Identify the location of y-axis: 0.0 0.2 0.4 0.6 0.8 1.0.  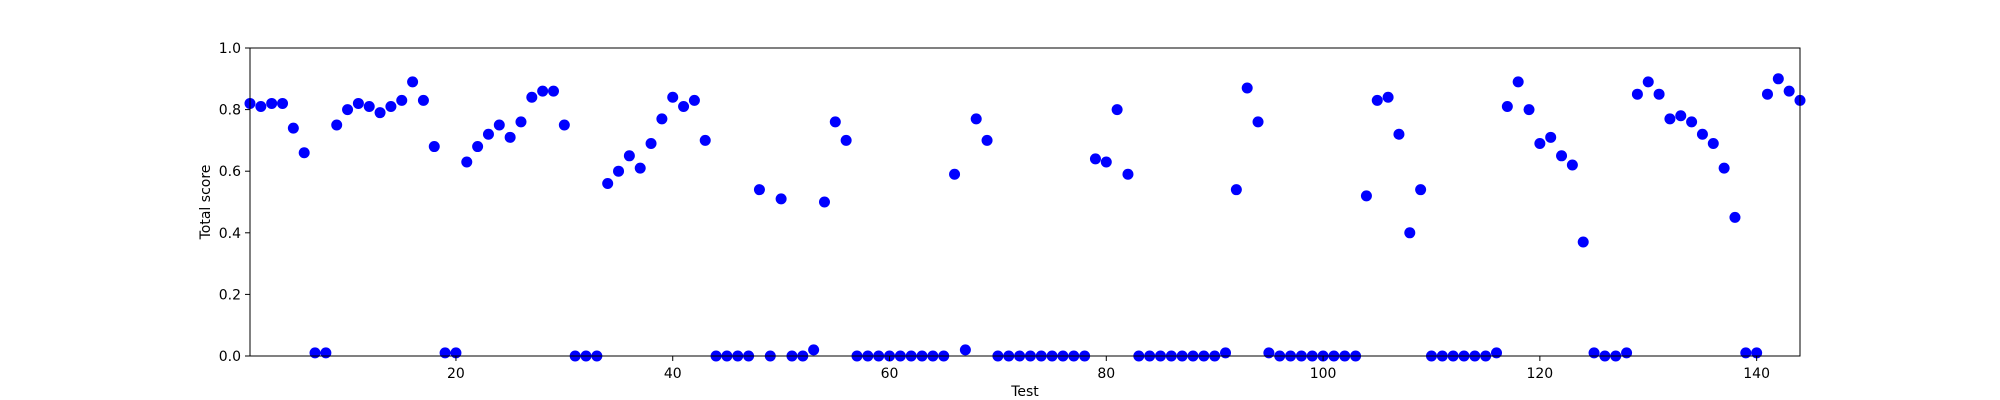
(234, 203).